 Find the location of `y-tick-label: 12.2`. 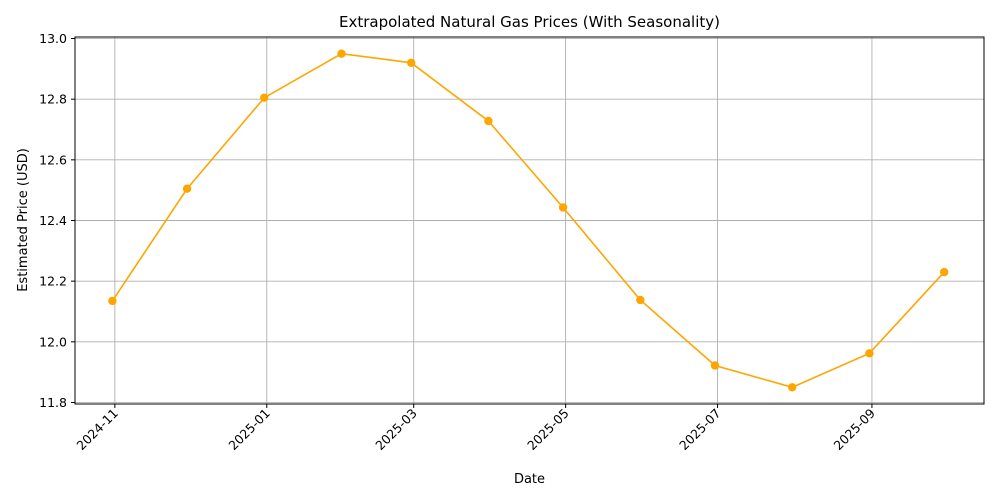

y-tick-label: 12.2 is located at coordinates (53, 281).